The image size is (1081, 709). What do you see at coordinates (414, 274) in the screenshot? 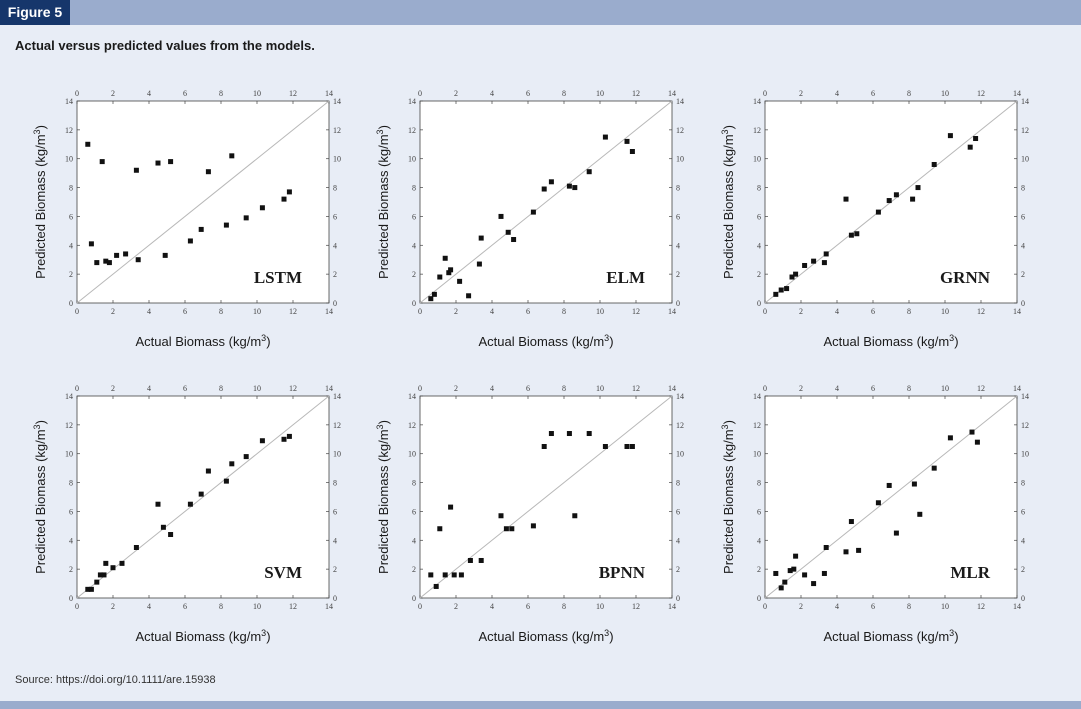
I see `y-tick-label: 2` at bounding box center [414, 274].